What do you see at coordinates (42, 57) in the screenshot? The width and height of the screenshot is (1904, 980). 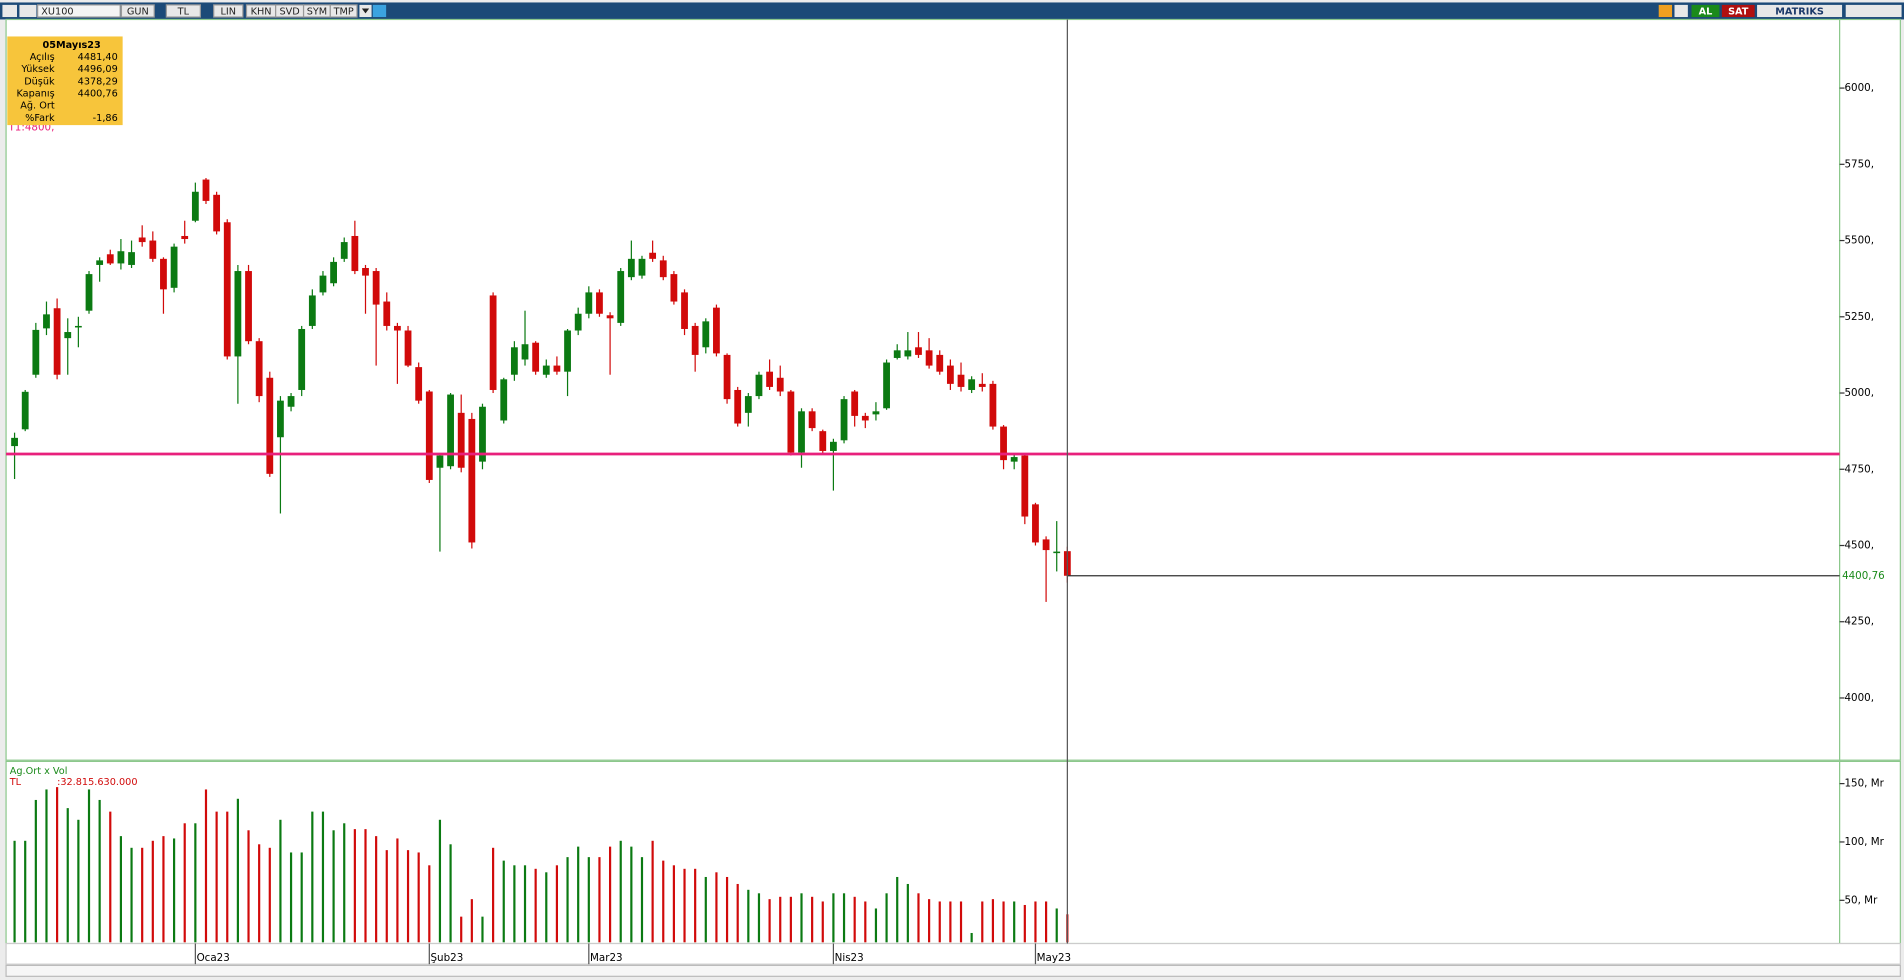 I see `info-label: Açılış` at bounding box center [42, 57].